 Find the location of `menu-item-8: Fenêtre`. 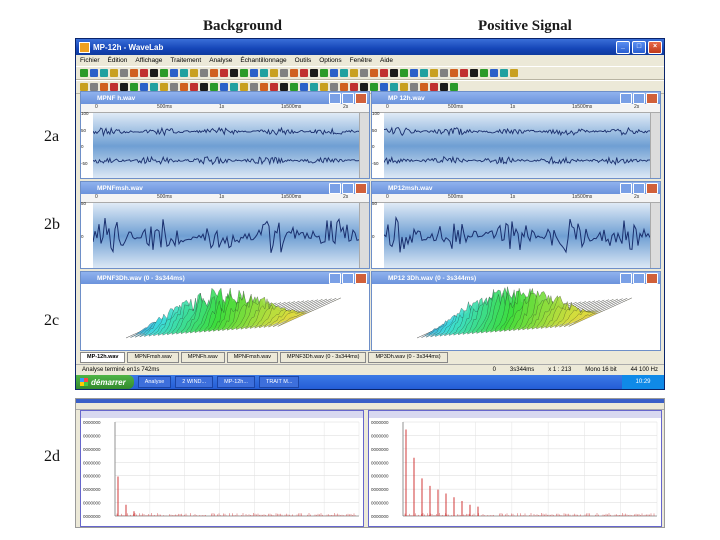

menu-item-8: Fenêtre is located at coordinates (361, 60).